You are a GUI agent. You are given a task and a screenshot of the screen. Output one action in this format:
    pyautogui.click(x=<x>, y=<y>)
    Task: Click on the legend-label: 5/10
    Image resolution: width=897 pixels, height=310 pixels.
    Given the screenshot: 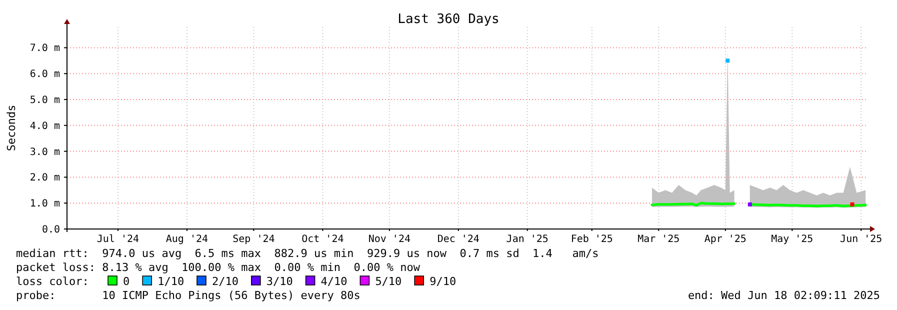 What is the action you would take?
    pyautogui.click(x=388, y=281)
    